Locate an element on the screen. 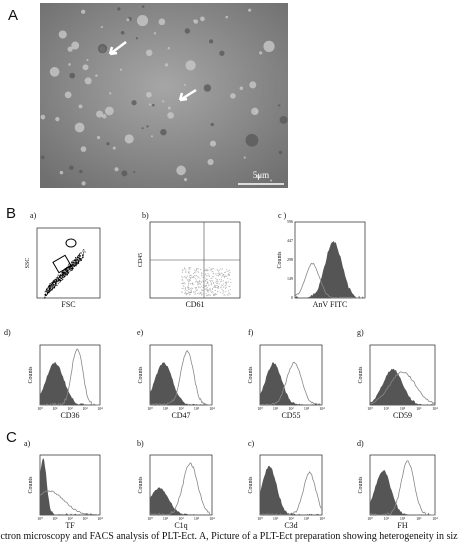 The height and width of the screenshot is (547, 474). plot-label: c ) is located at coordinates (282, 215).